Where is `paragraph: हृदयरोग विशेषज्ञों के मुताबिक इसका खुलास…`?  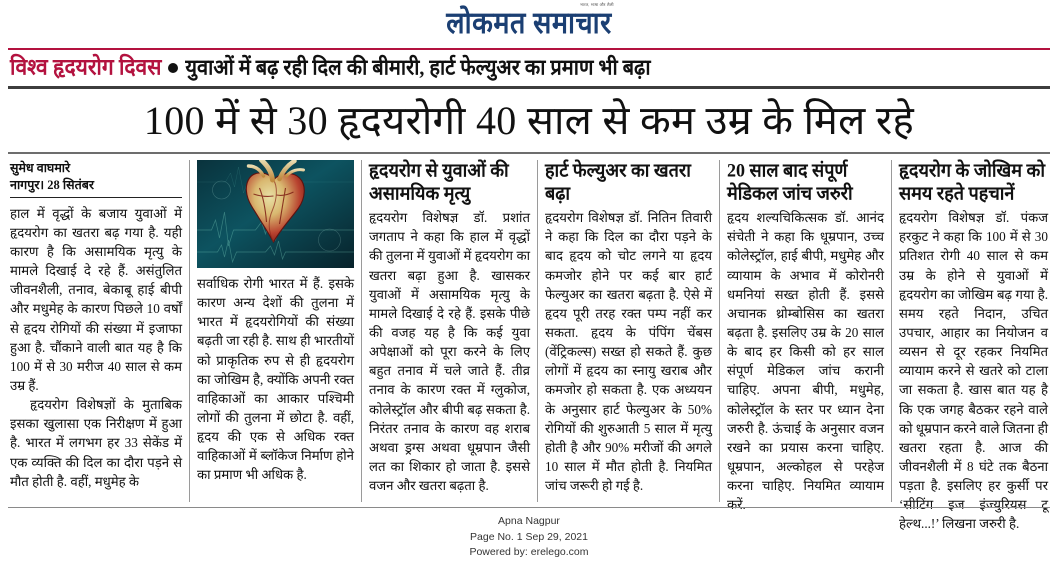
paragraph: हृदयरोग विशेषज्ञों के मुताबिक इसका खुलास… is located at coordinates (96, 443).